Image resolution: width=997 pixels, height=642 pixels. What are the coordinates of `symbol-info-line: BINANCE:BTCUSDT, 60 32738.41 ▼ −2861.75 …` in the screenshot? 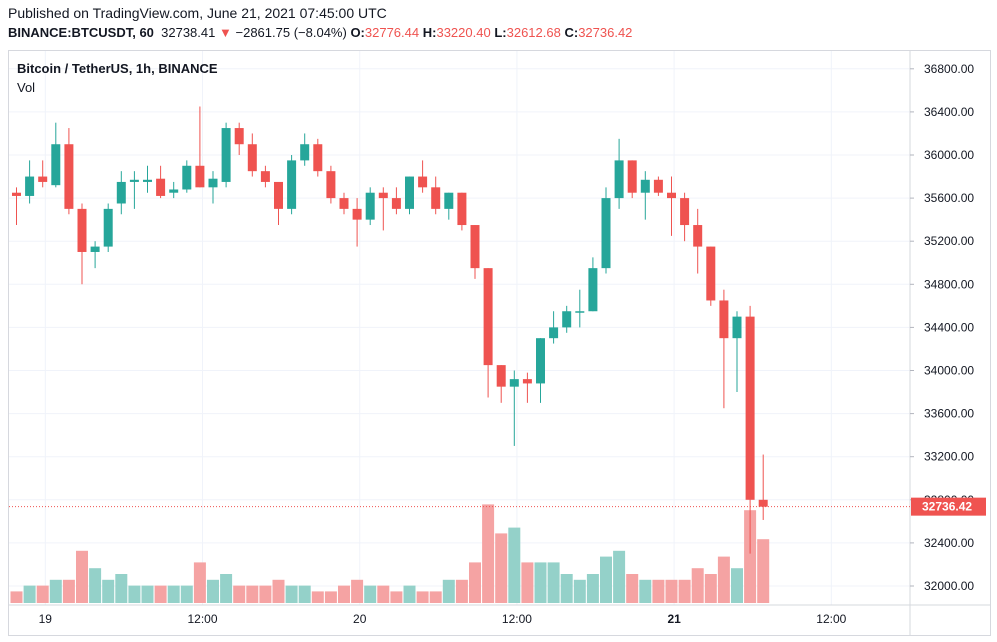 It's located at (320, 32).